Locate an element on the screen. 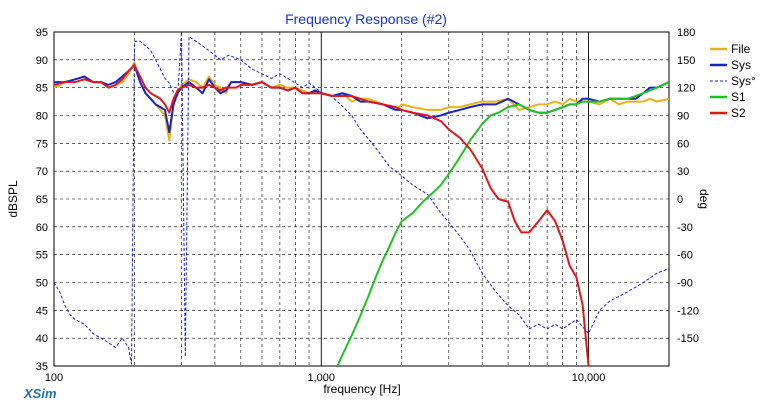 This screenshot has height=413, width=778. y2-tick-label: 0 is located at coordinates (680, 200).